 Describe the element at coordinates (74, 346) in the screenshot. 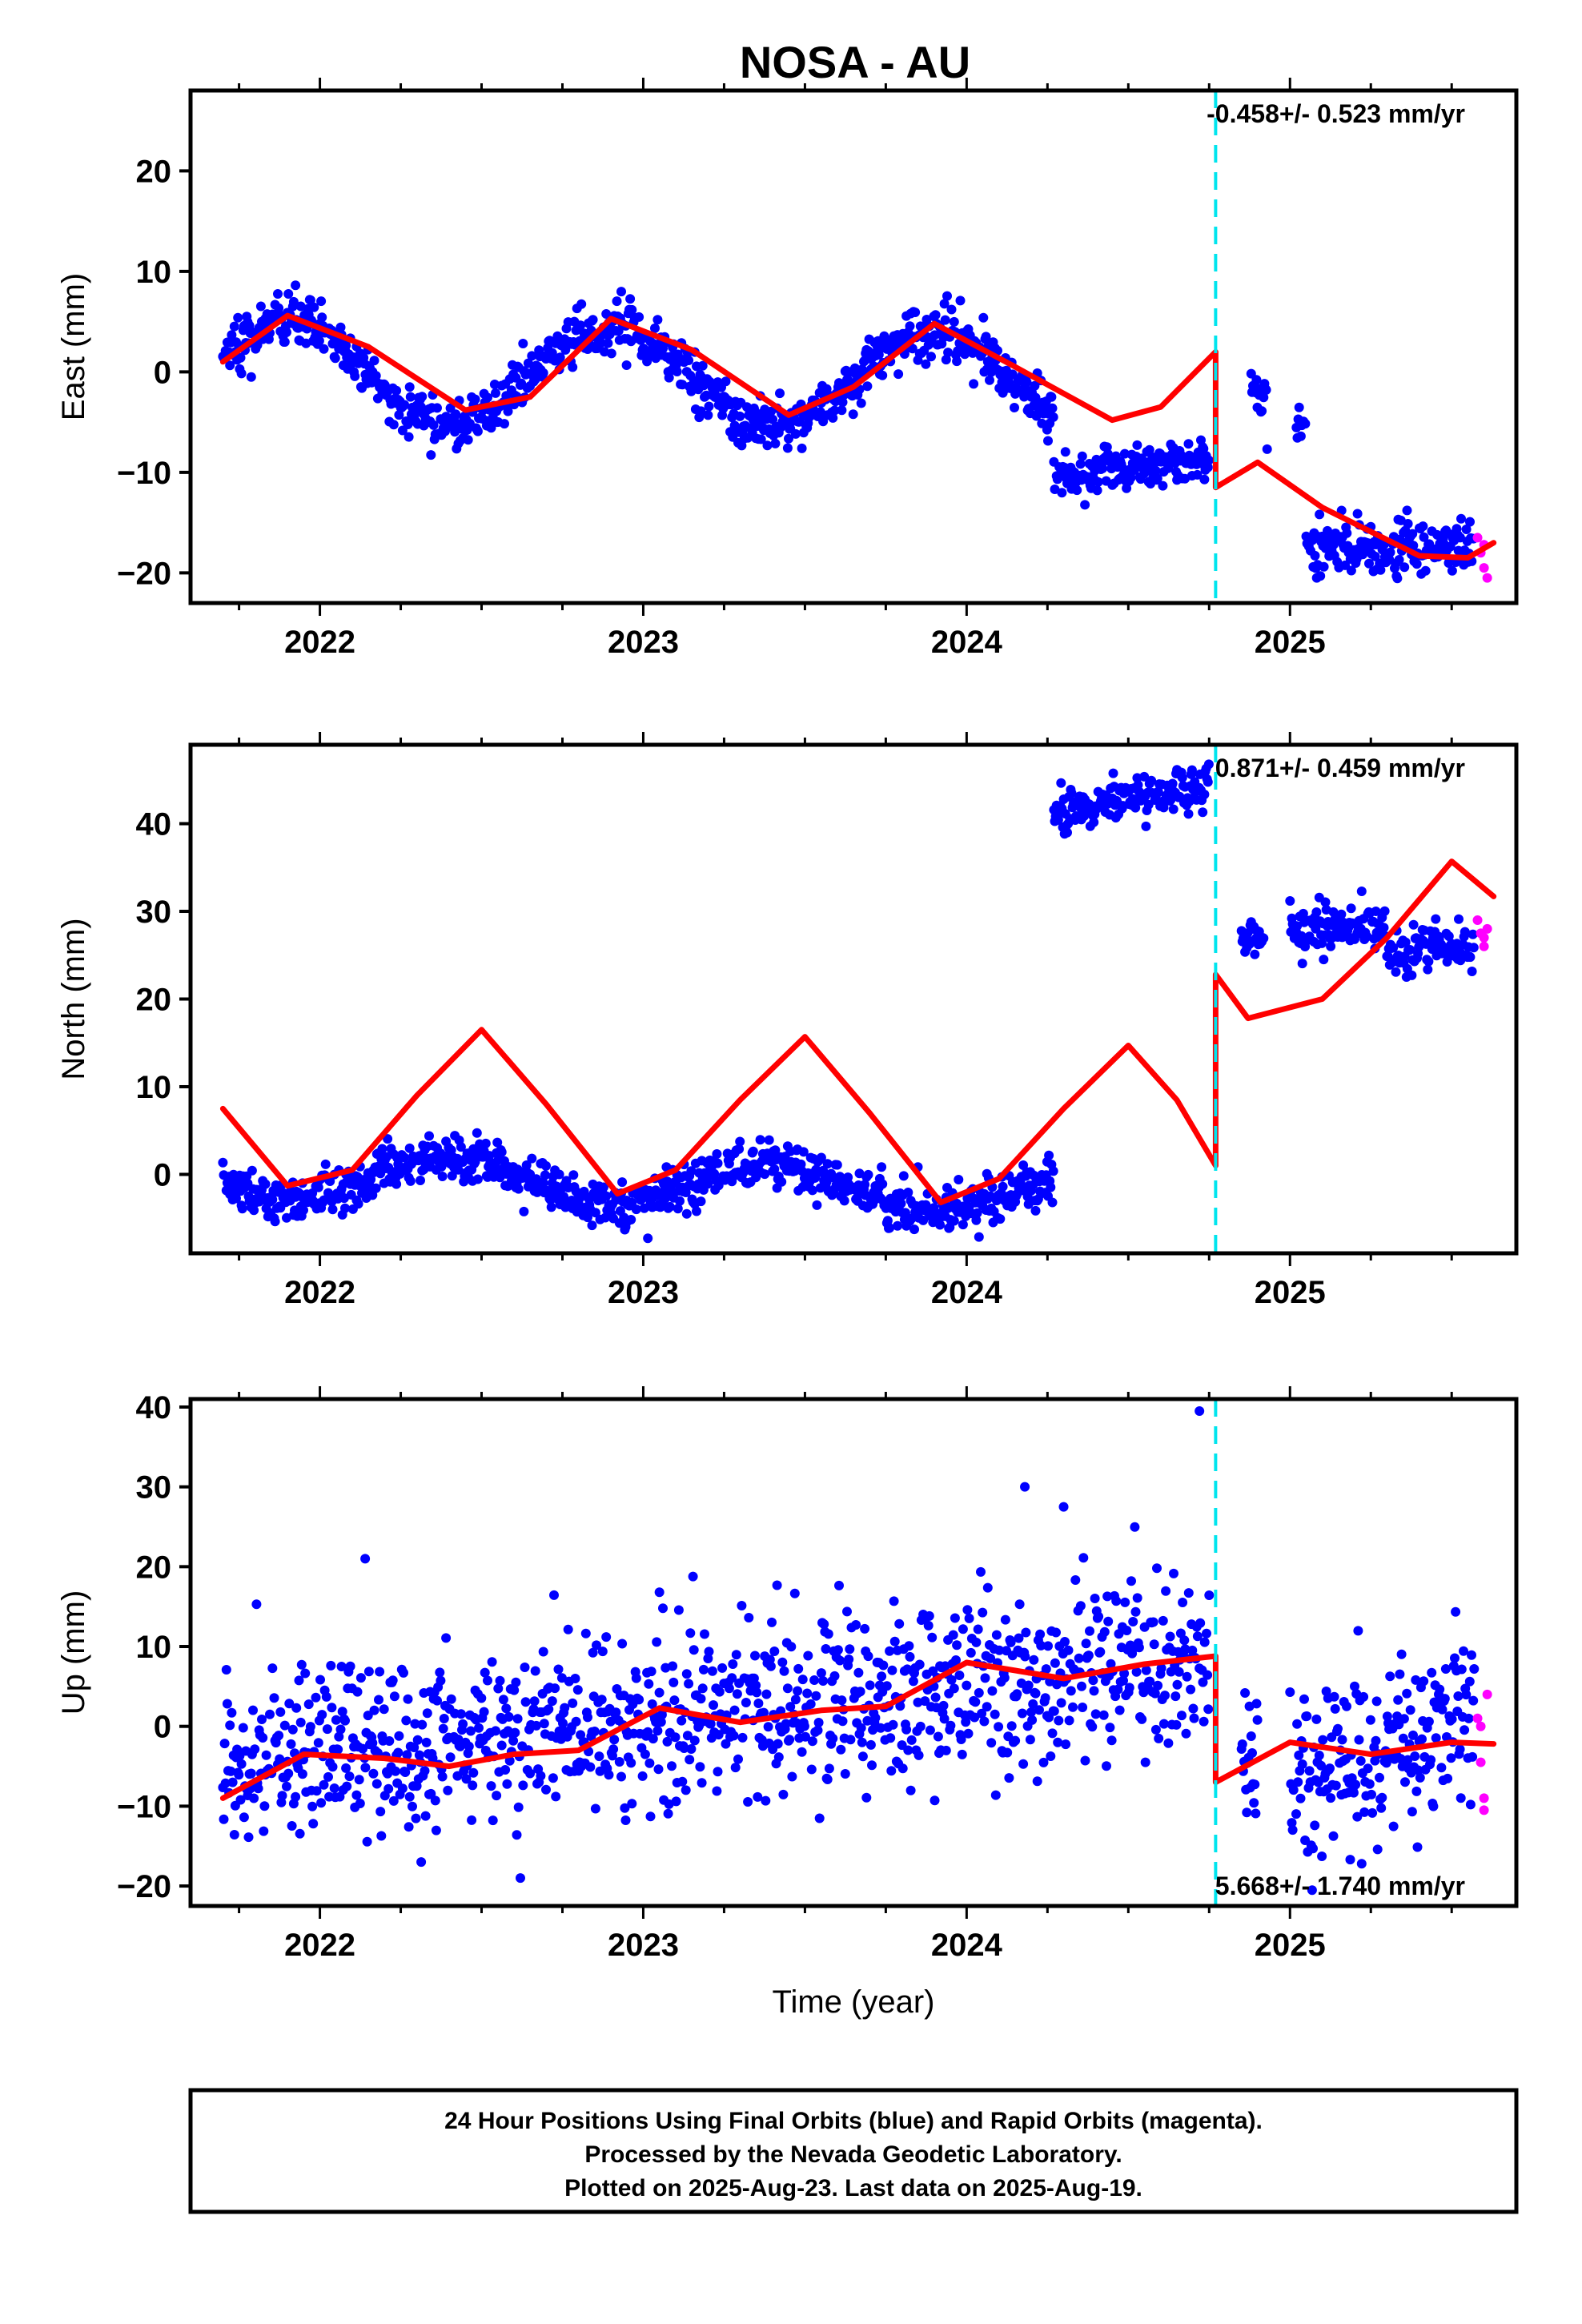

I see `east-y-axis-label: East (mm)` at that location.